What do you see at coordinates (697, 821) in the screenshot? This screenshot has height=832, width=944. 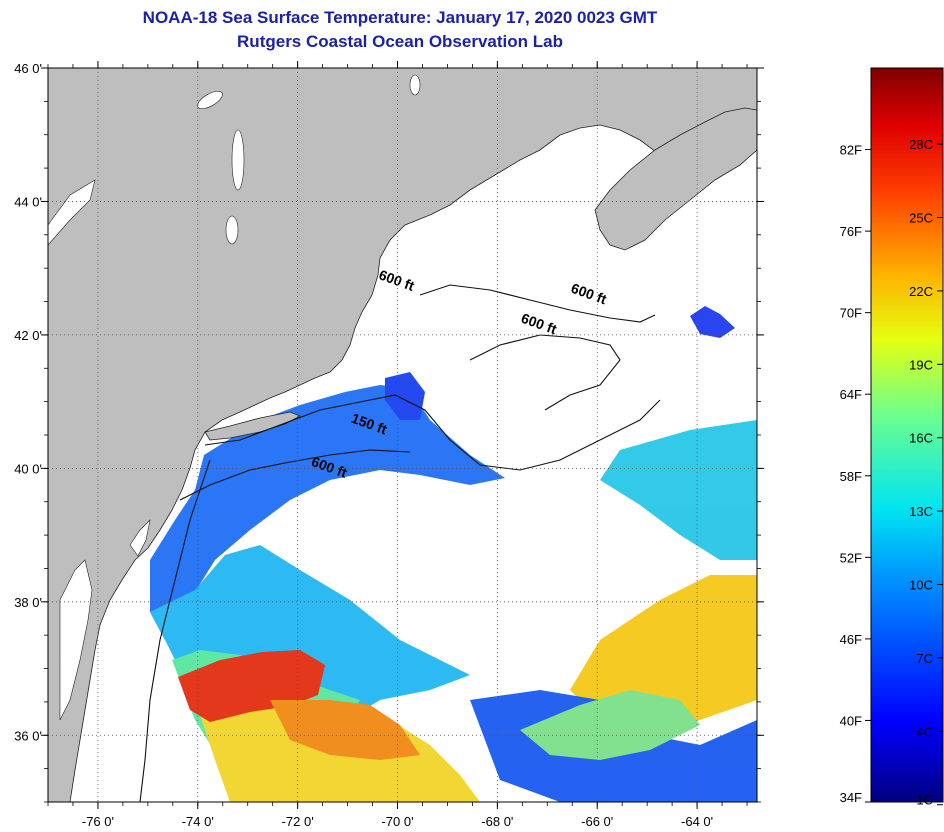 I see `x-tick-label: -64 0'` at bounding box center [697, 821].